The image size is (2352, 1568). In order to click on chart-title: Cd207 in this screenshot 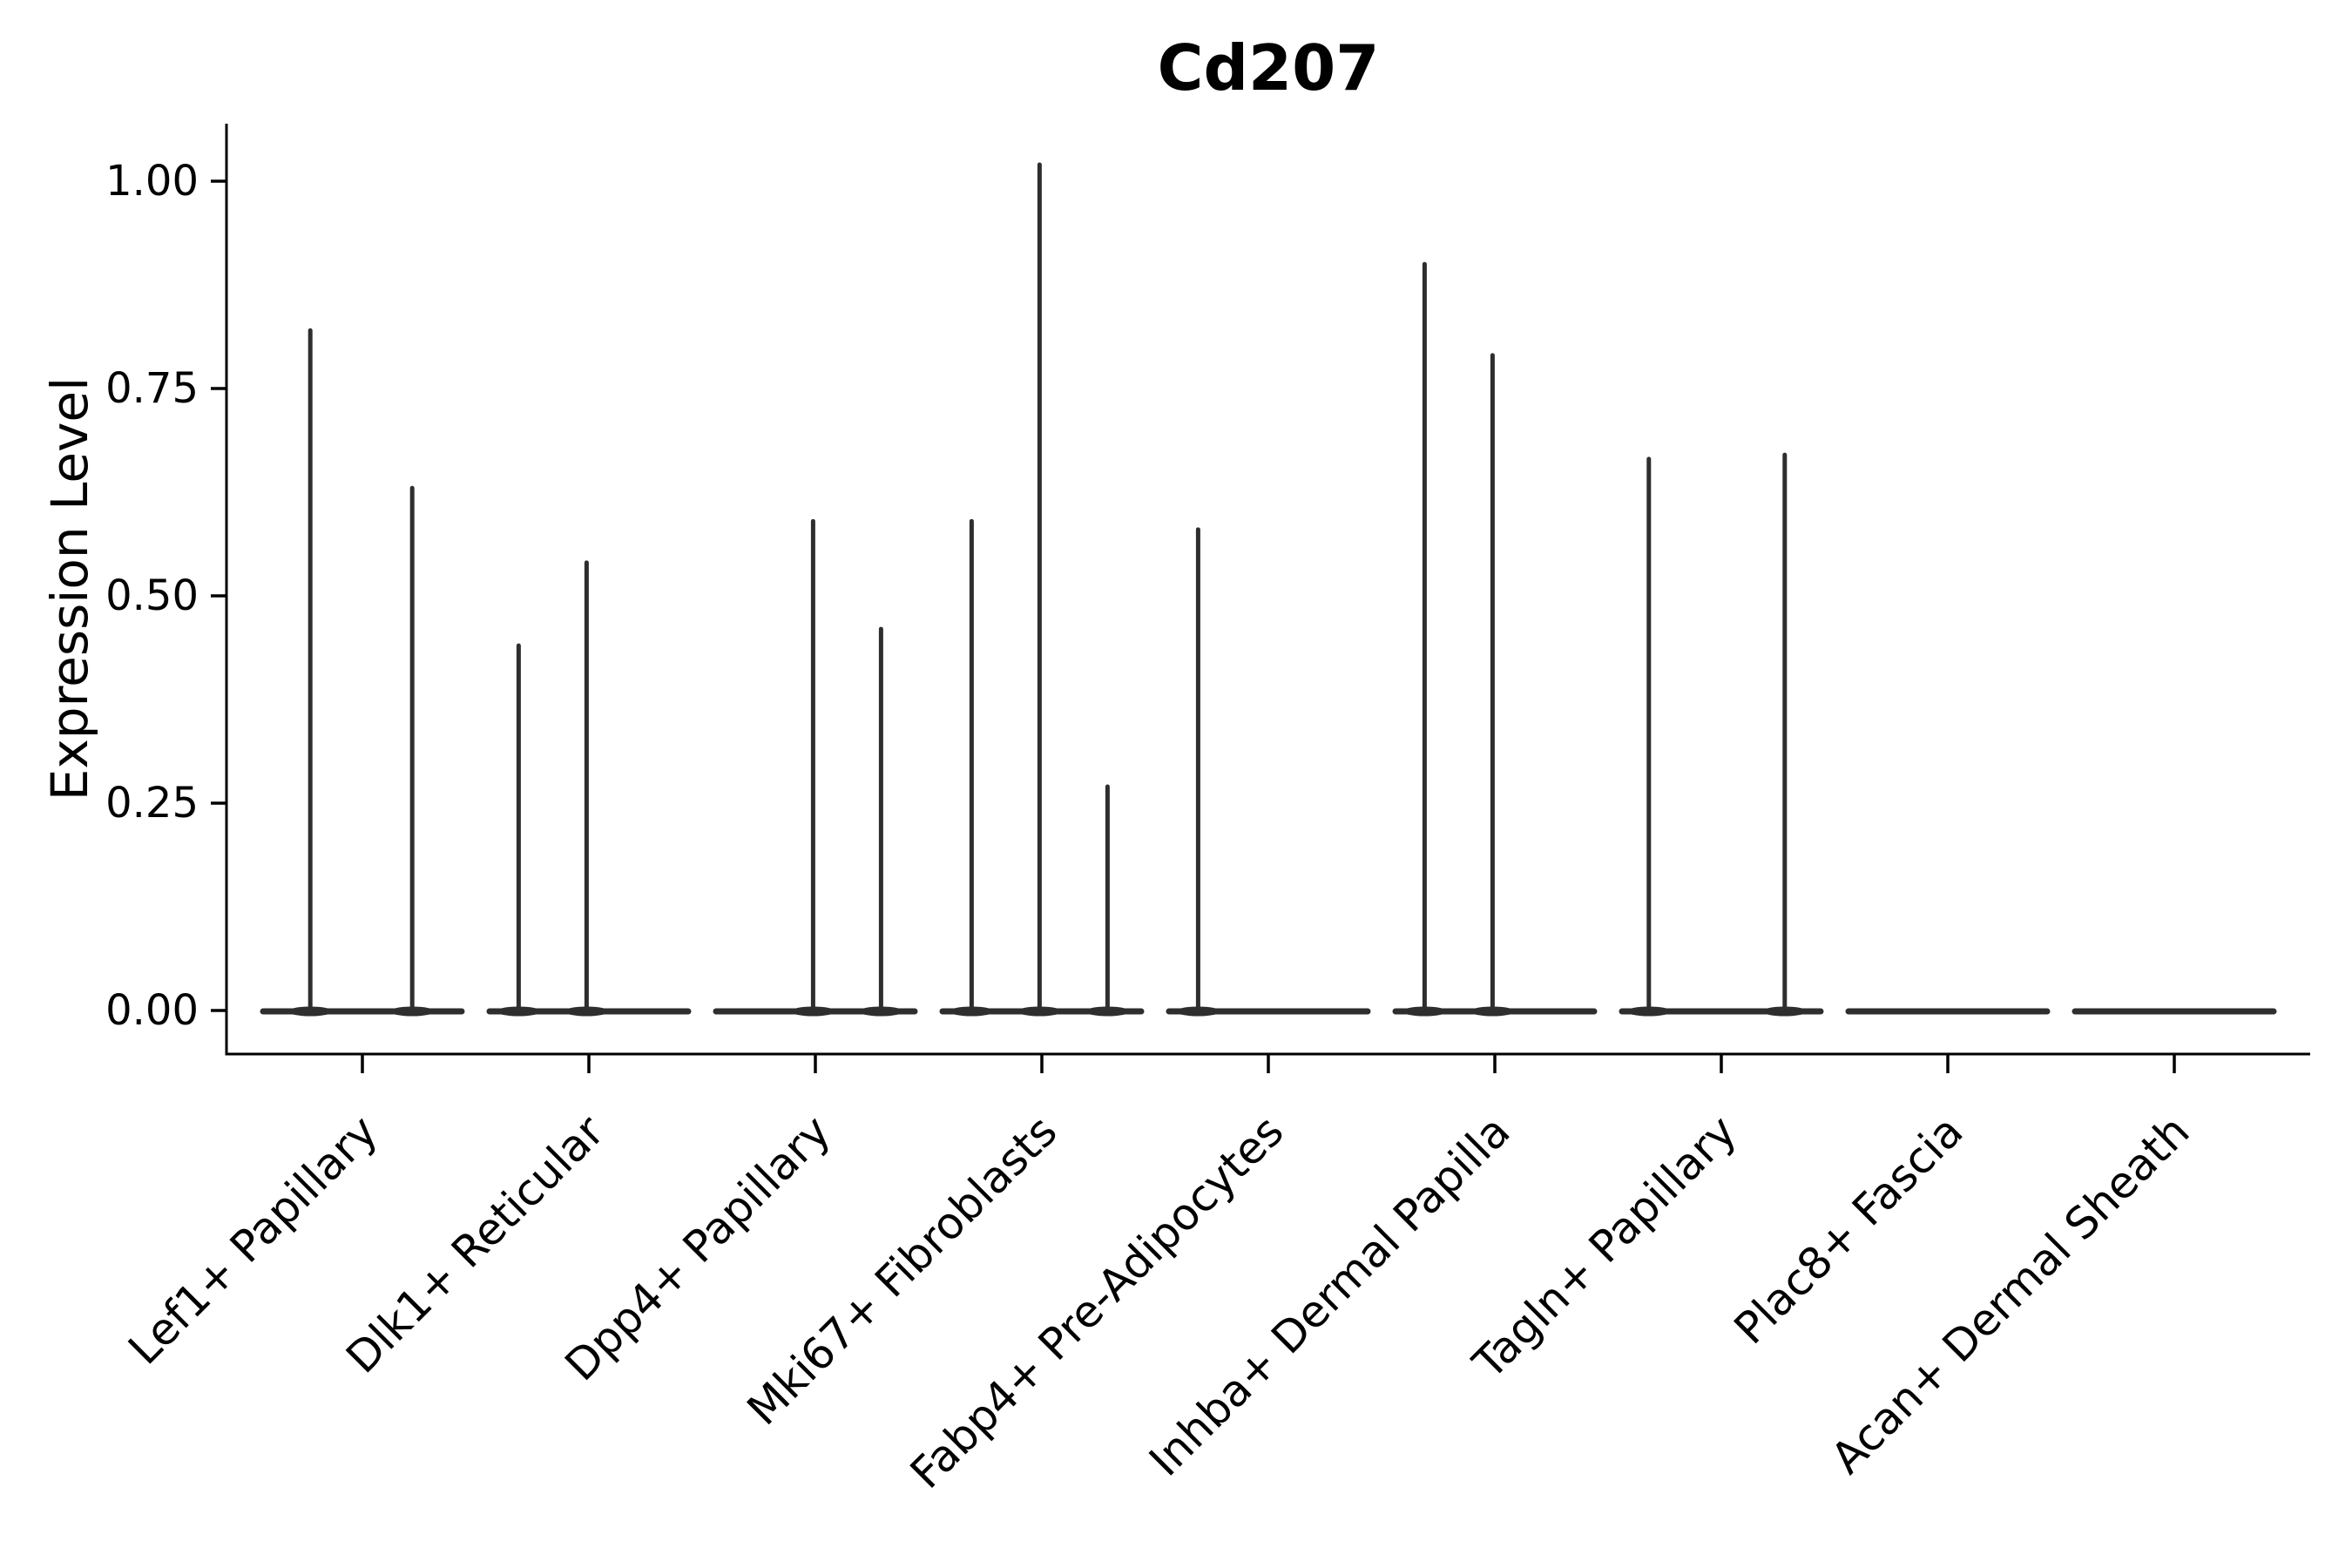, I will do `click(1268, 68)`.